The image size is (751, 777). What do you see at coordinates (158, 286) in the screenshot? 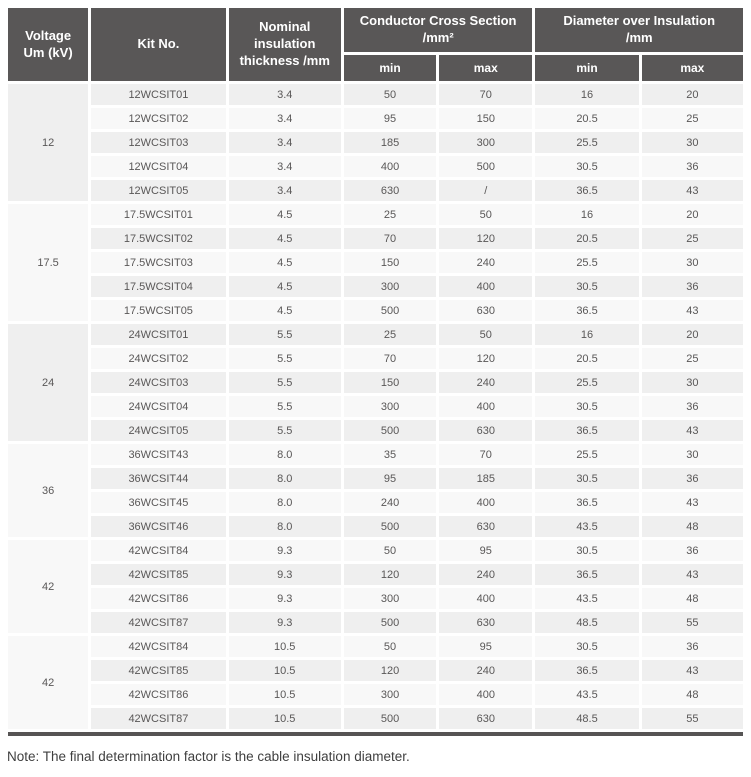
I see `kit-no-cell: 17.5WCSIT04` at bounding box center [158, 286].